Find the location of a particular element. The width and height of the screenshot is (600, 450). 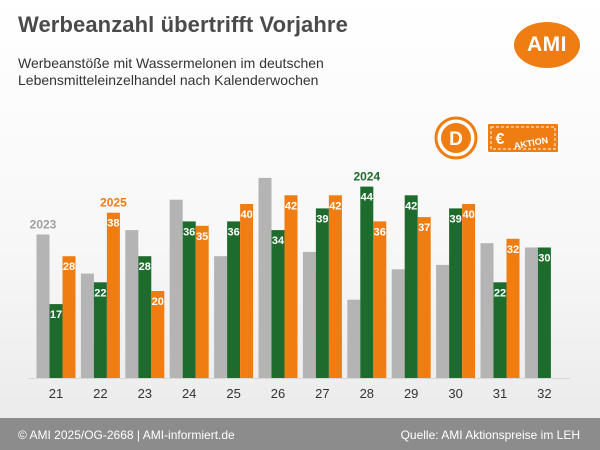

x-tick-label: 21 is located at coordinates (56, 393).